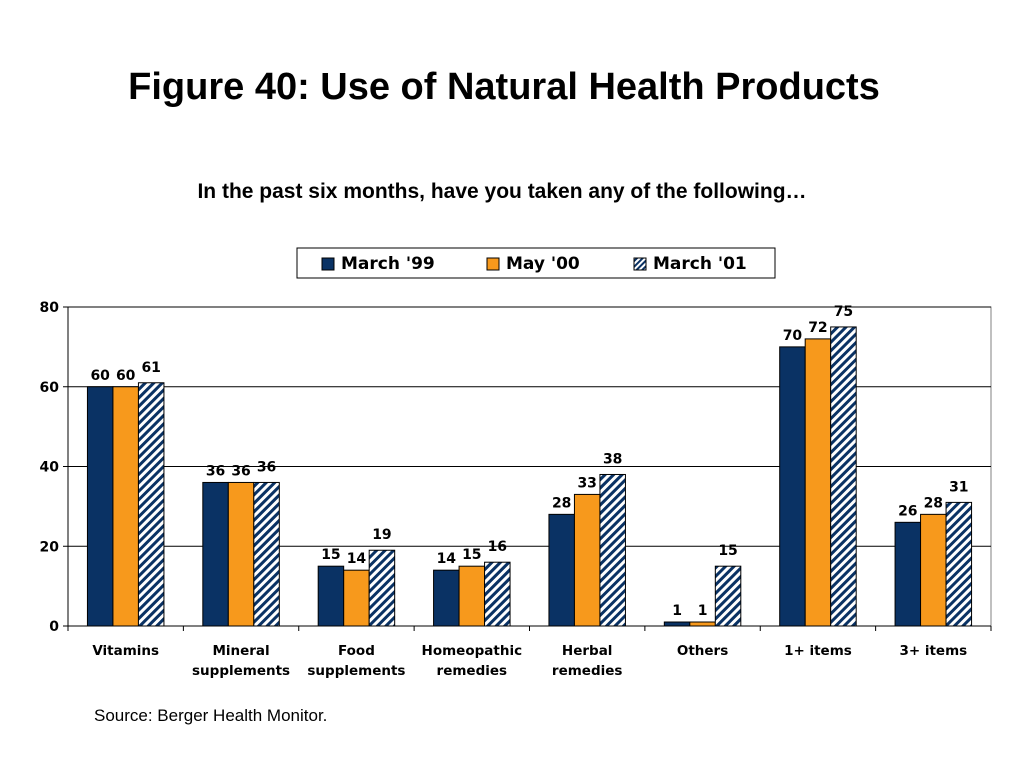 Image resolution: width=1024 pixels, height=768 pixels. I want to click on data-label: 33, so click(586, 483).